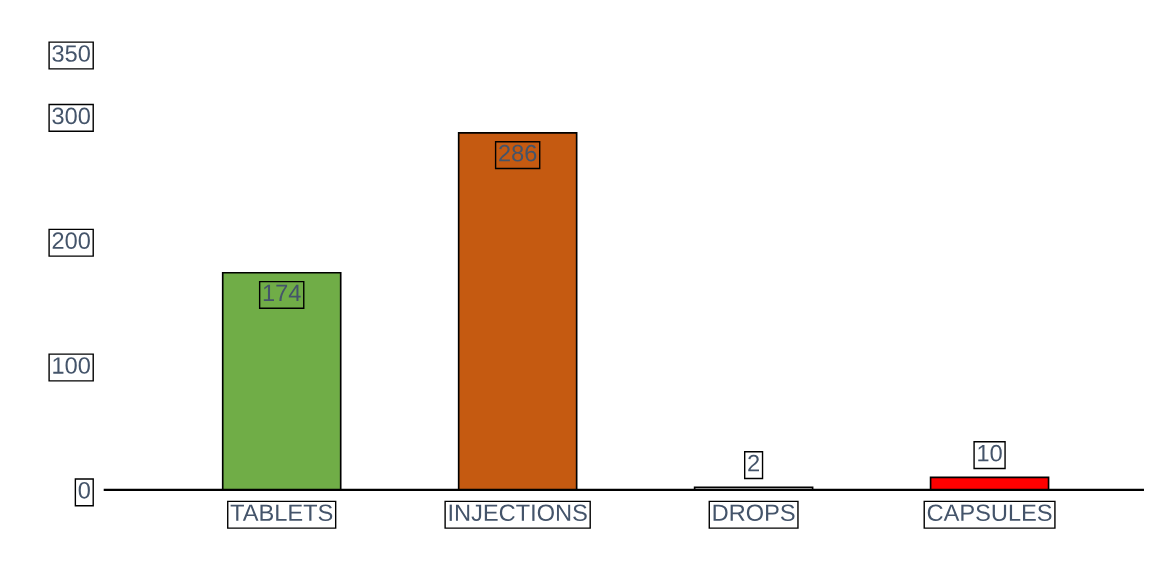  What do you see at coordinates (71, 365) in the screenshot?
I see `y-tick-label: 100` at bounding box center [71, 365].